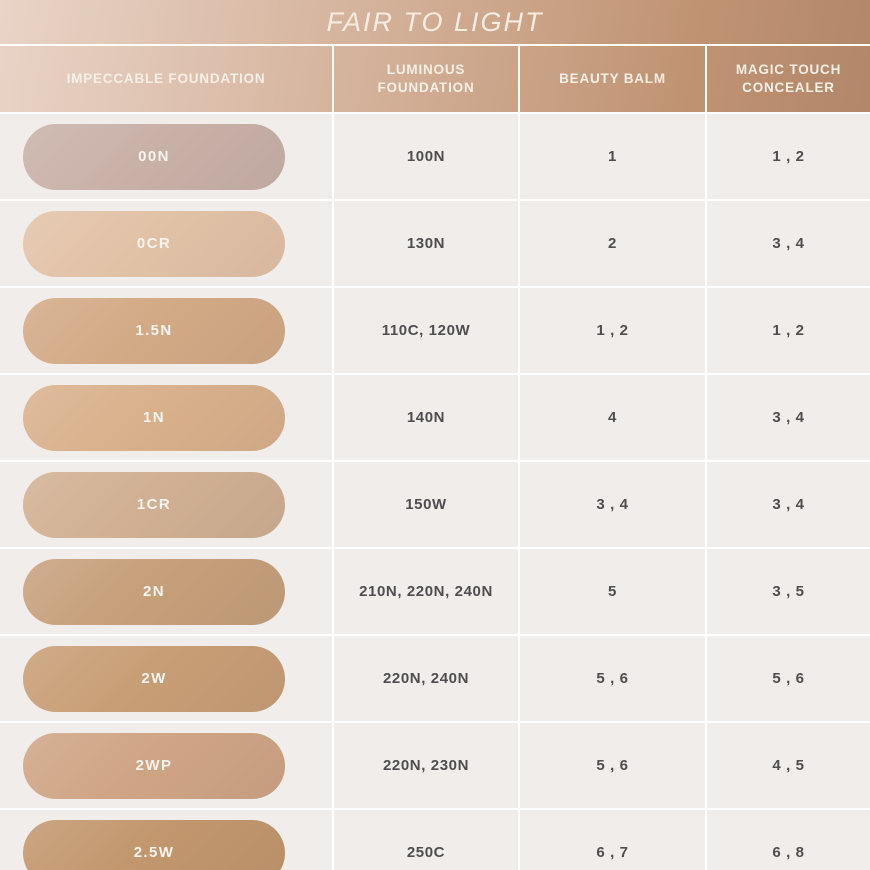 This screenshot has width=870, height=870. Describe the element at coordinates (426, 330) in the screenshot. I see `luminous-value: 110C, 120W` at that location.